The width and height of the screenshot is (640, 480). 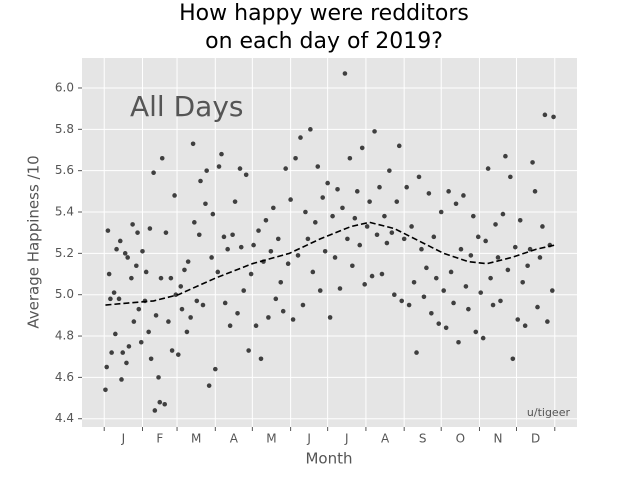 I want to click on x-tick-label: M, so click(x=196, y=439).